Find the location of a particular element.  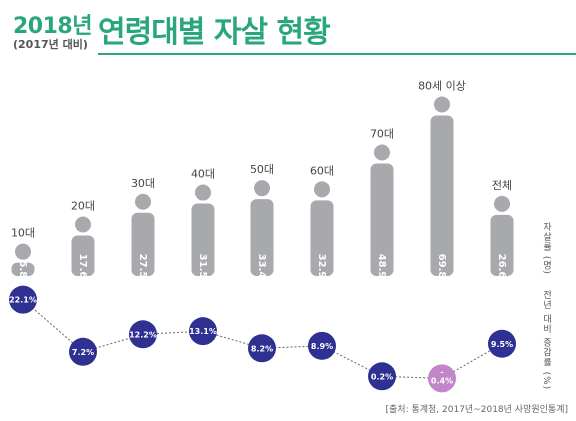

comparison-subtitle: (2017년 대비) is located at coordinates (50, 44).